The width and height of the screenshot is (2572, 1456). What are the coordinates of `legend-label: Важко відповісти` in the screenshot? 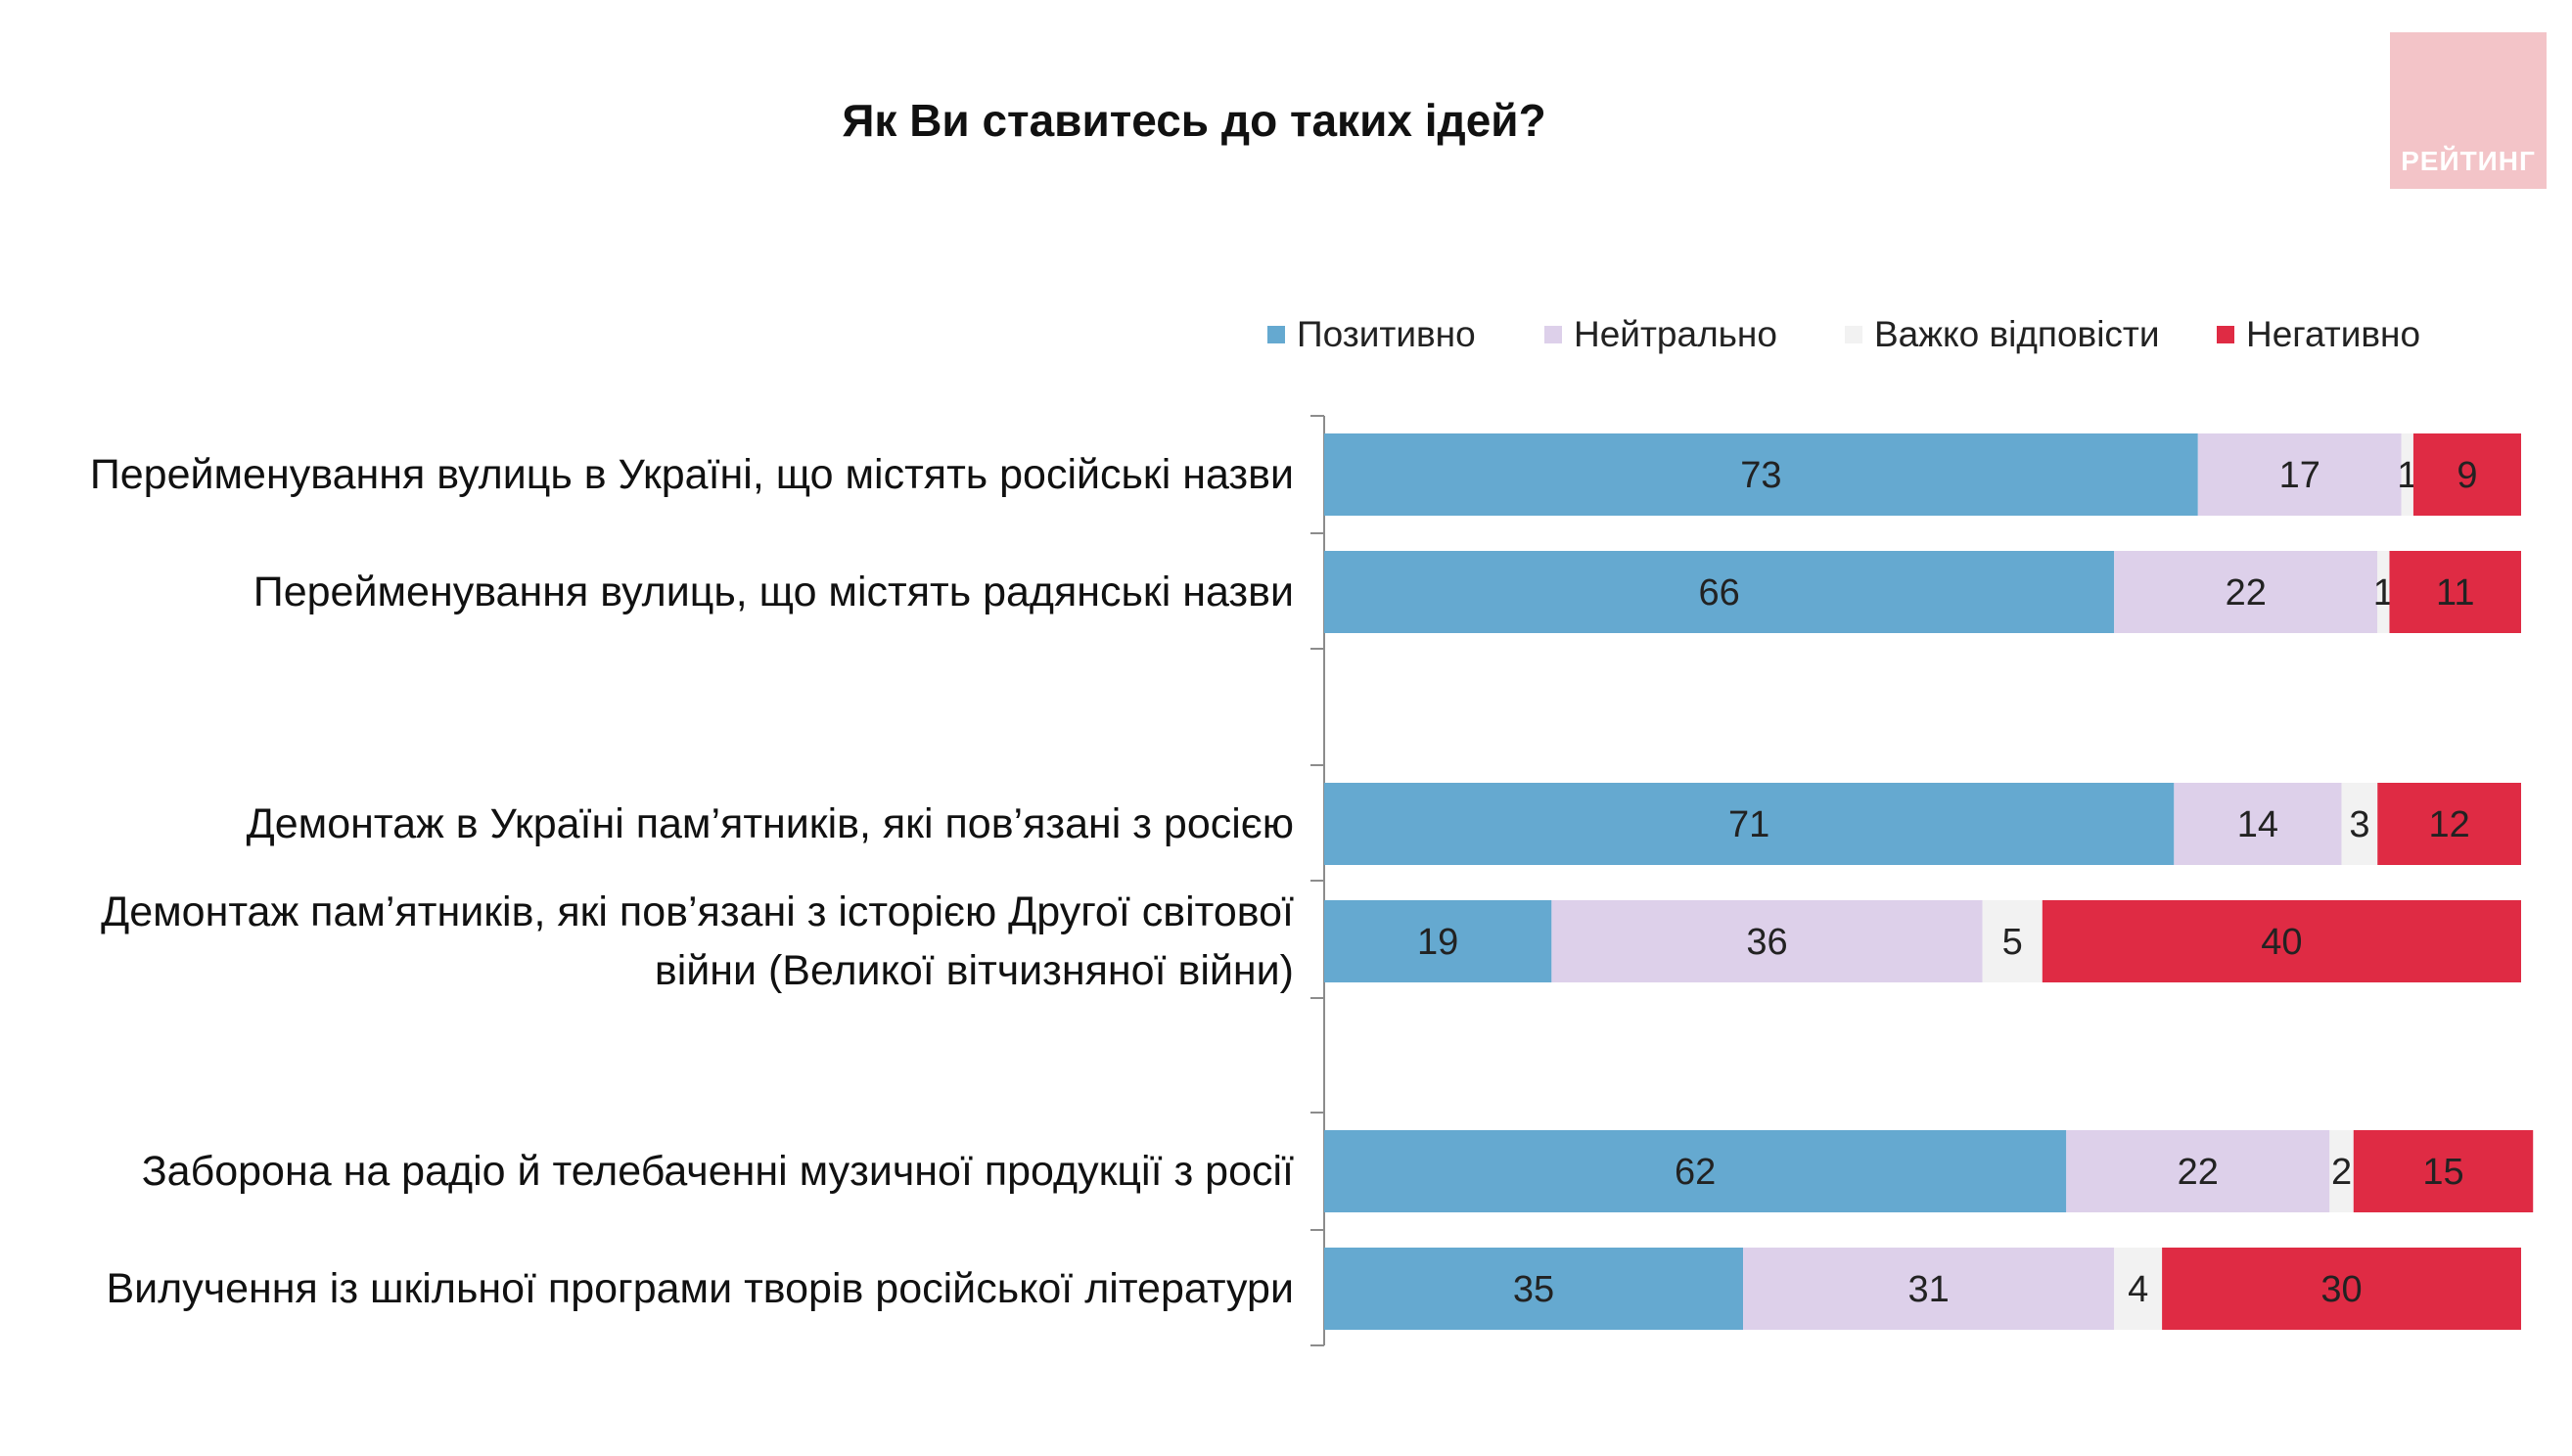 It's located at (2017, 334).